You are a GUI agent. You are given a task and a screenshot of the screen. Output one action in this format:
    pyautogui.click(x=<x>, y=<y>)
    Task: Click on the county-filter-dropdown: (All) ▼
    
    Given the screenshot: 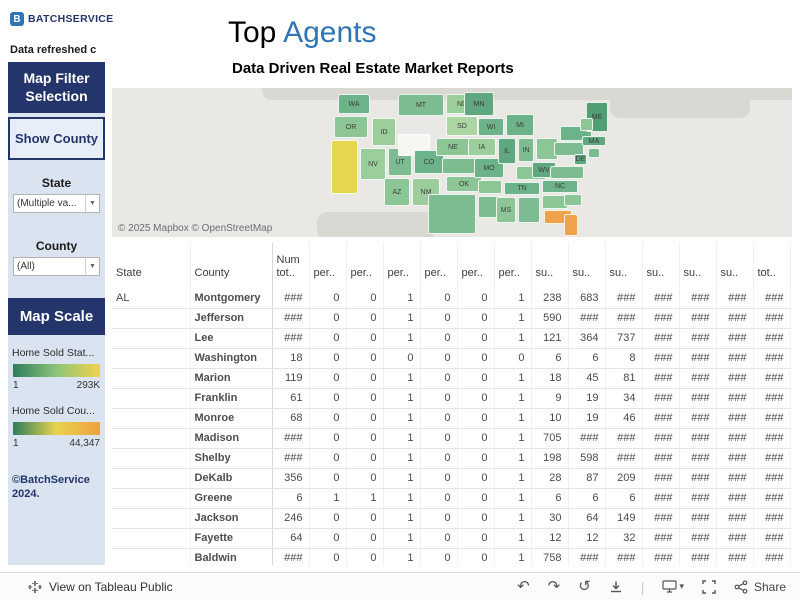 What is the action you would take?
    pyautogui.click(x=56, y=266)
    